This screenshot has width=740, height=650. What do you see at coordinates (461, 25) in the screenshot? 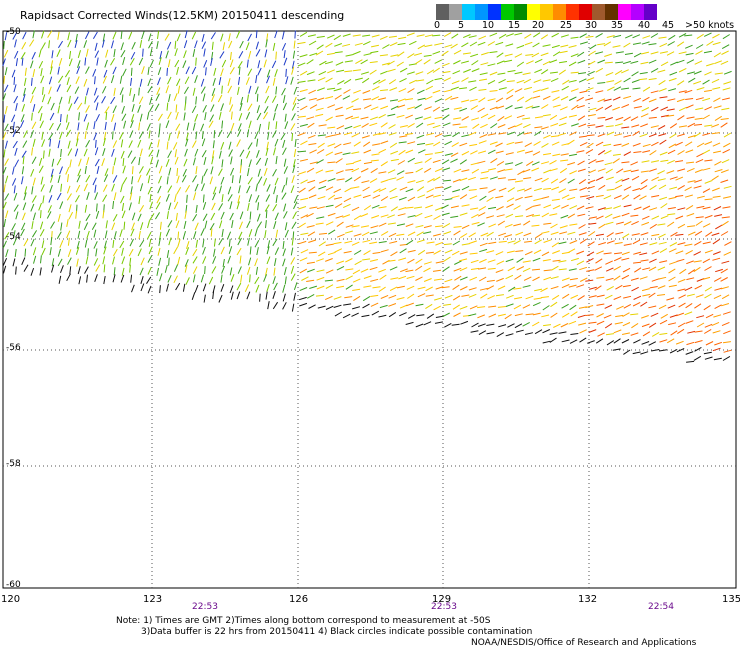
I see `legend-label-5: 5` at bounding box center [461, 25].